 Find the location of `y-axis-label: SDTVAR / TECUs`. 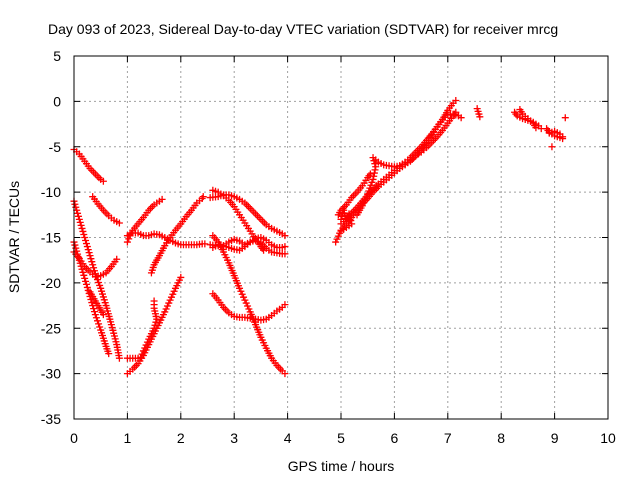

y-axis-label: SDTVAR / TECUs is located at coordinates (14, 237).